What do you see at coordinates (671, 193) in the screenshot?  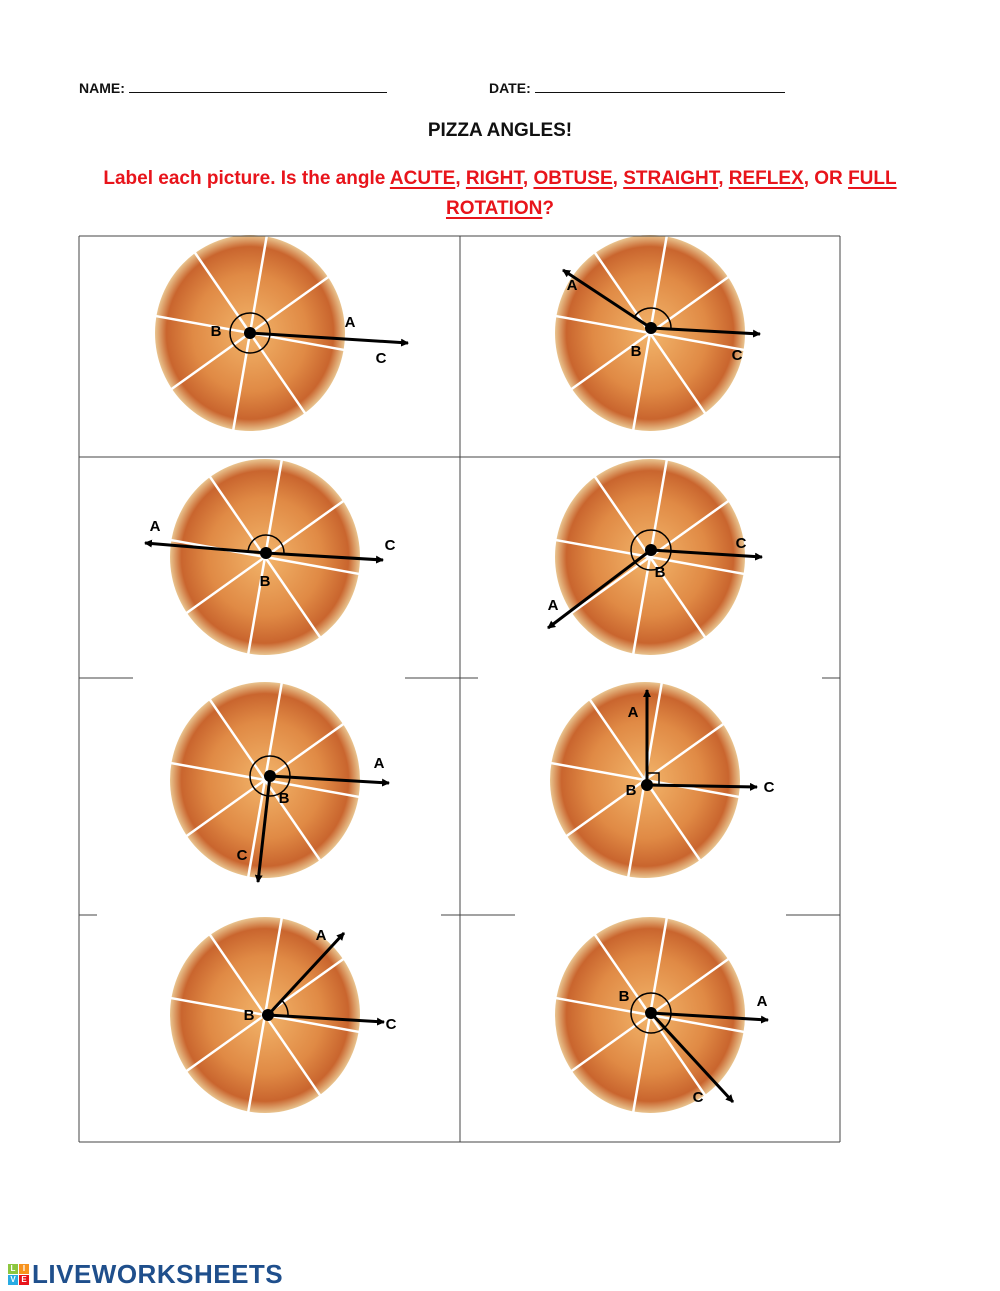 I see `angle-term-full-rotation: FULL ROTATION` at bounding box center [671, 193].